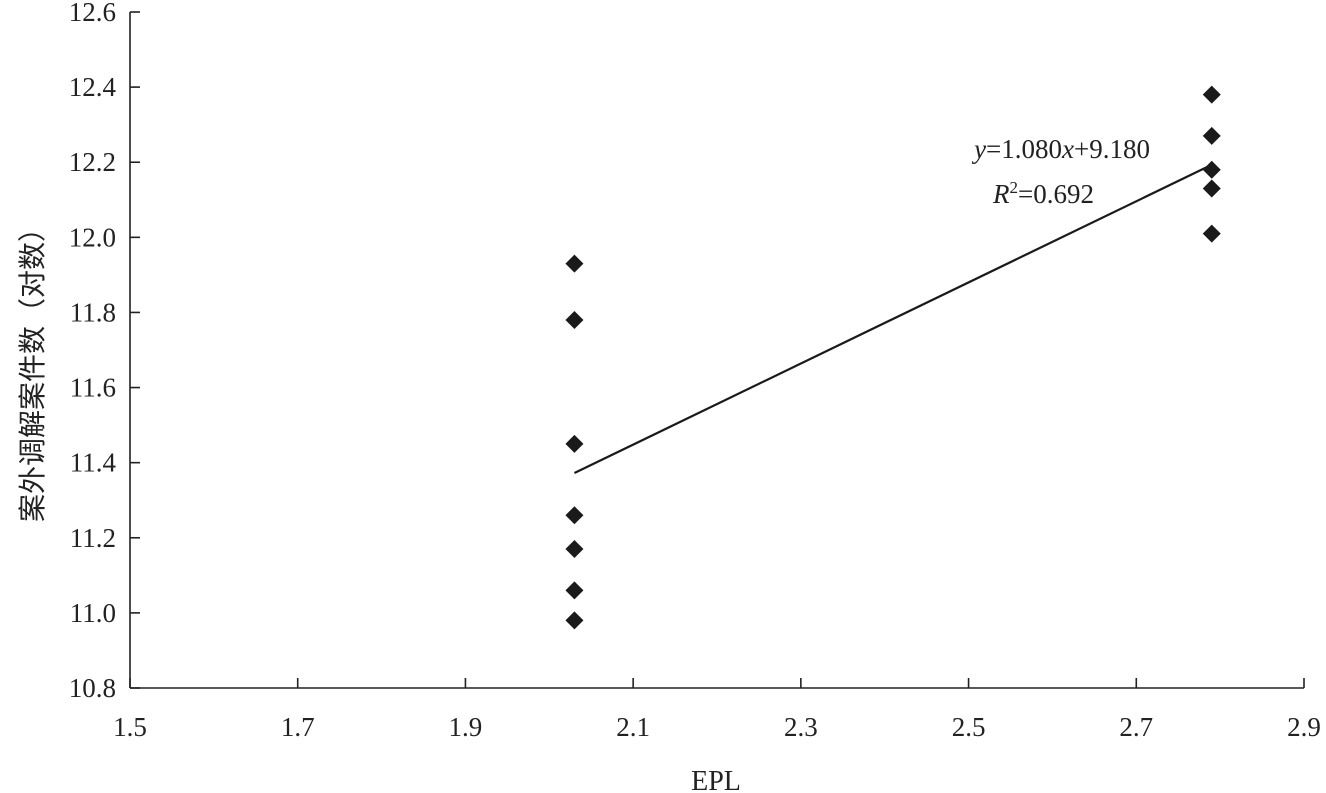 The height and width of the screenshot is (793, 1326). Describe the element at coordinates (633, 727) in the screenshot. I see `x-tick-label: 2.1` at that location.